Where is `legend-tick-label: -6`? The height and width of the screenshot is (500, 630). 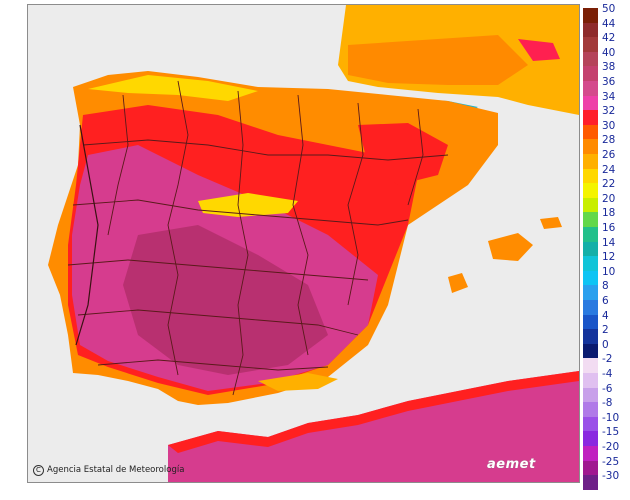 legend-tick-label: -6 is located at coordinates (607, 388).